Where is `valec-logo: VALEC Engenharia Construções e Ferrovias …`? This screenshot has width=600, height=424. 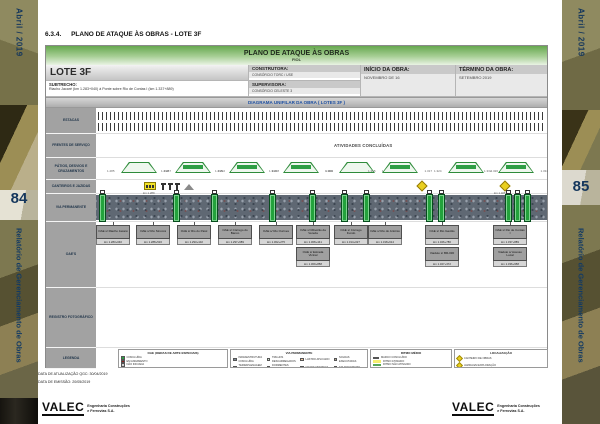 valec-logo: VALEC Engenharia Construções e Ferrovias … is located at coordinates (496, 408).